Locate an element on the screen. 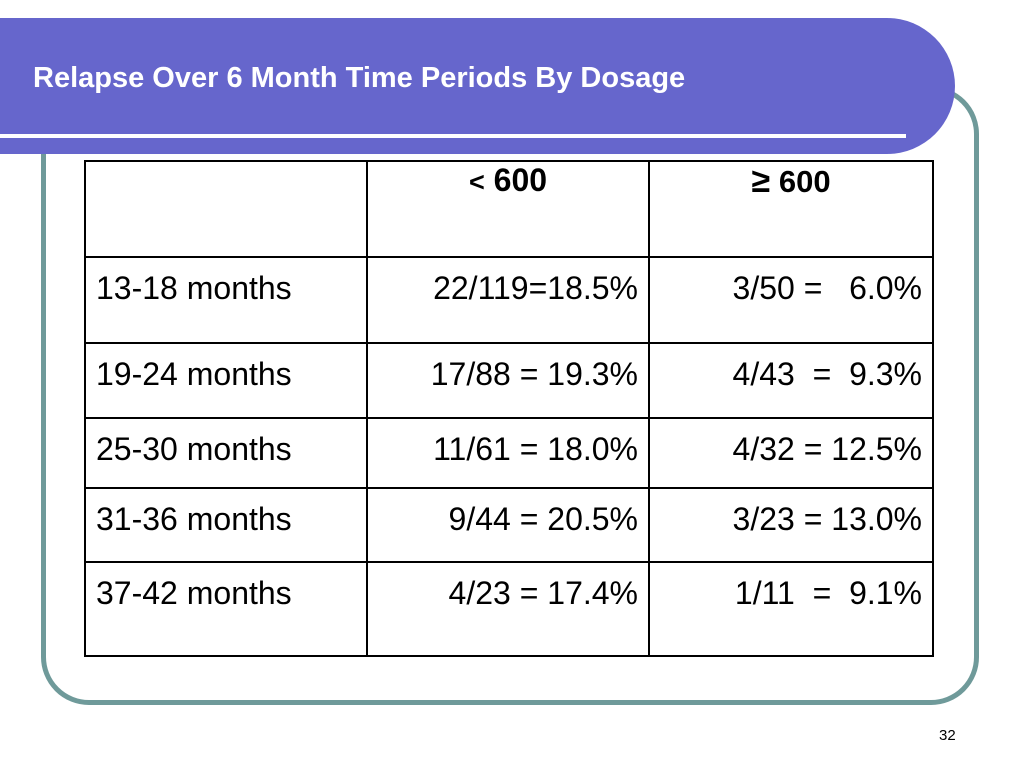  table-row: 31-36 months 9/44 = 20.5% 3/23 = 13.0% is located at coordinates (509, 525).